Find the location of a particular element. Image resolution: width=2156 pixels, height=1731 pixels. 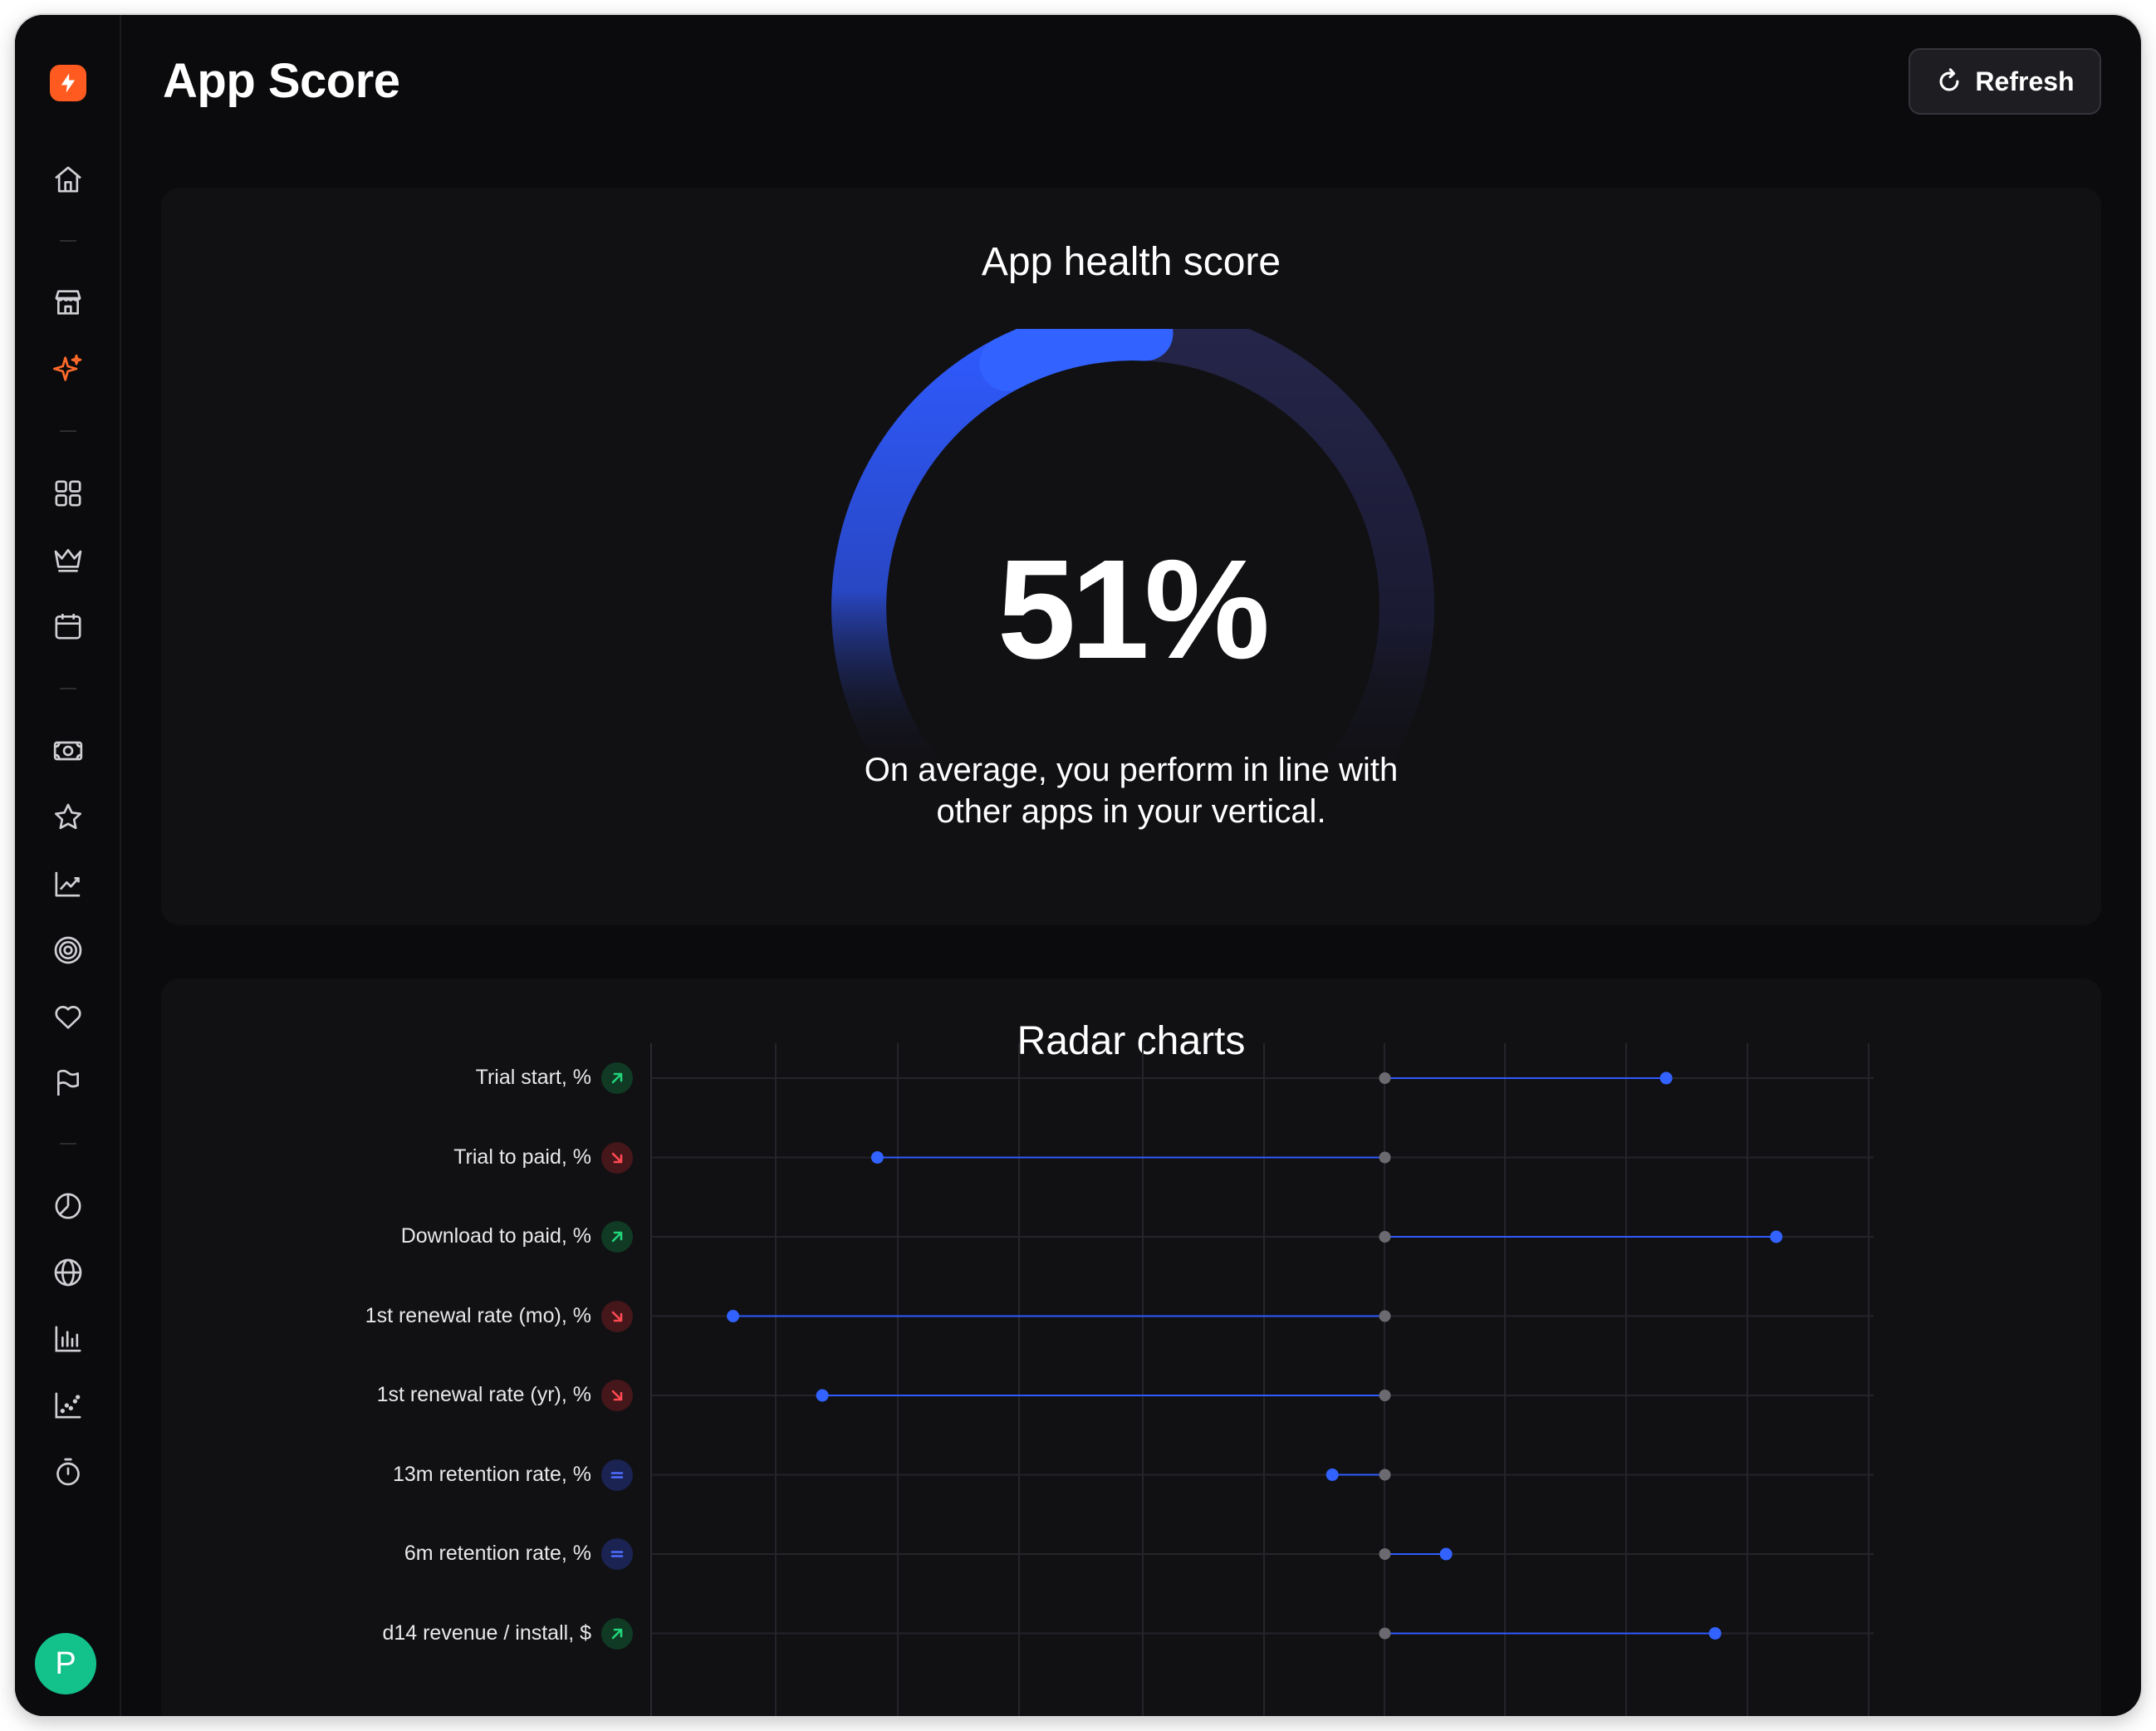

bar-chart-icon is located at coordinates (68, 1339).